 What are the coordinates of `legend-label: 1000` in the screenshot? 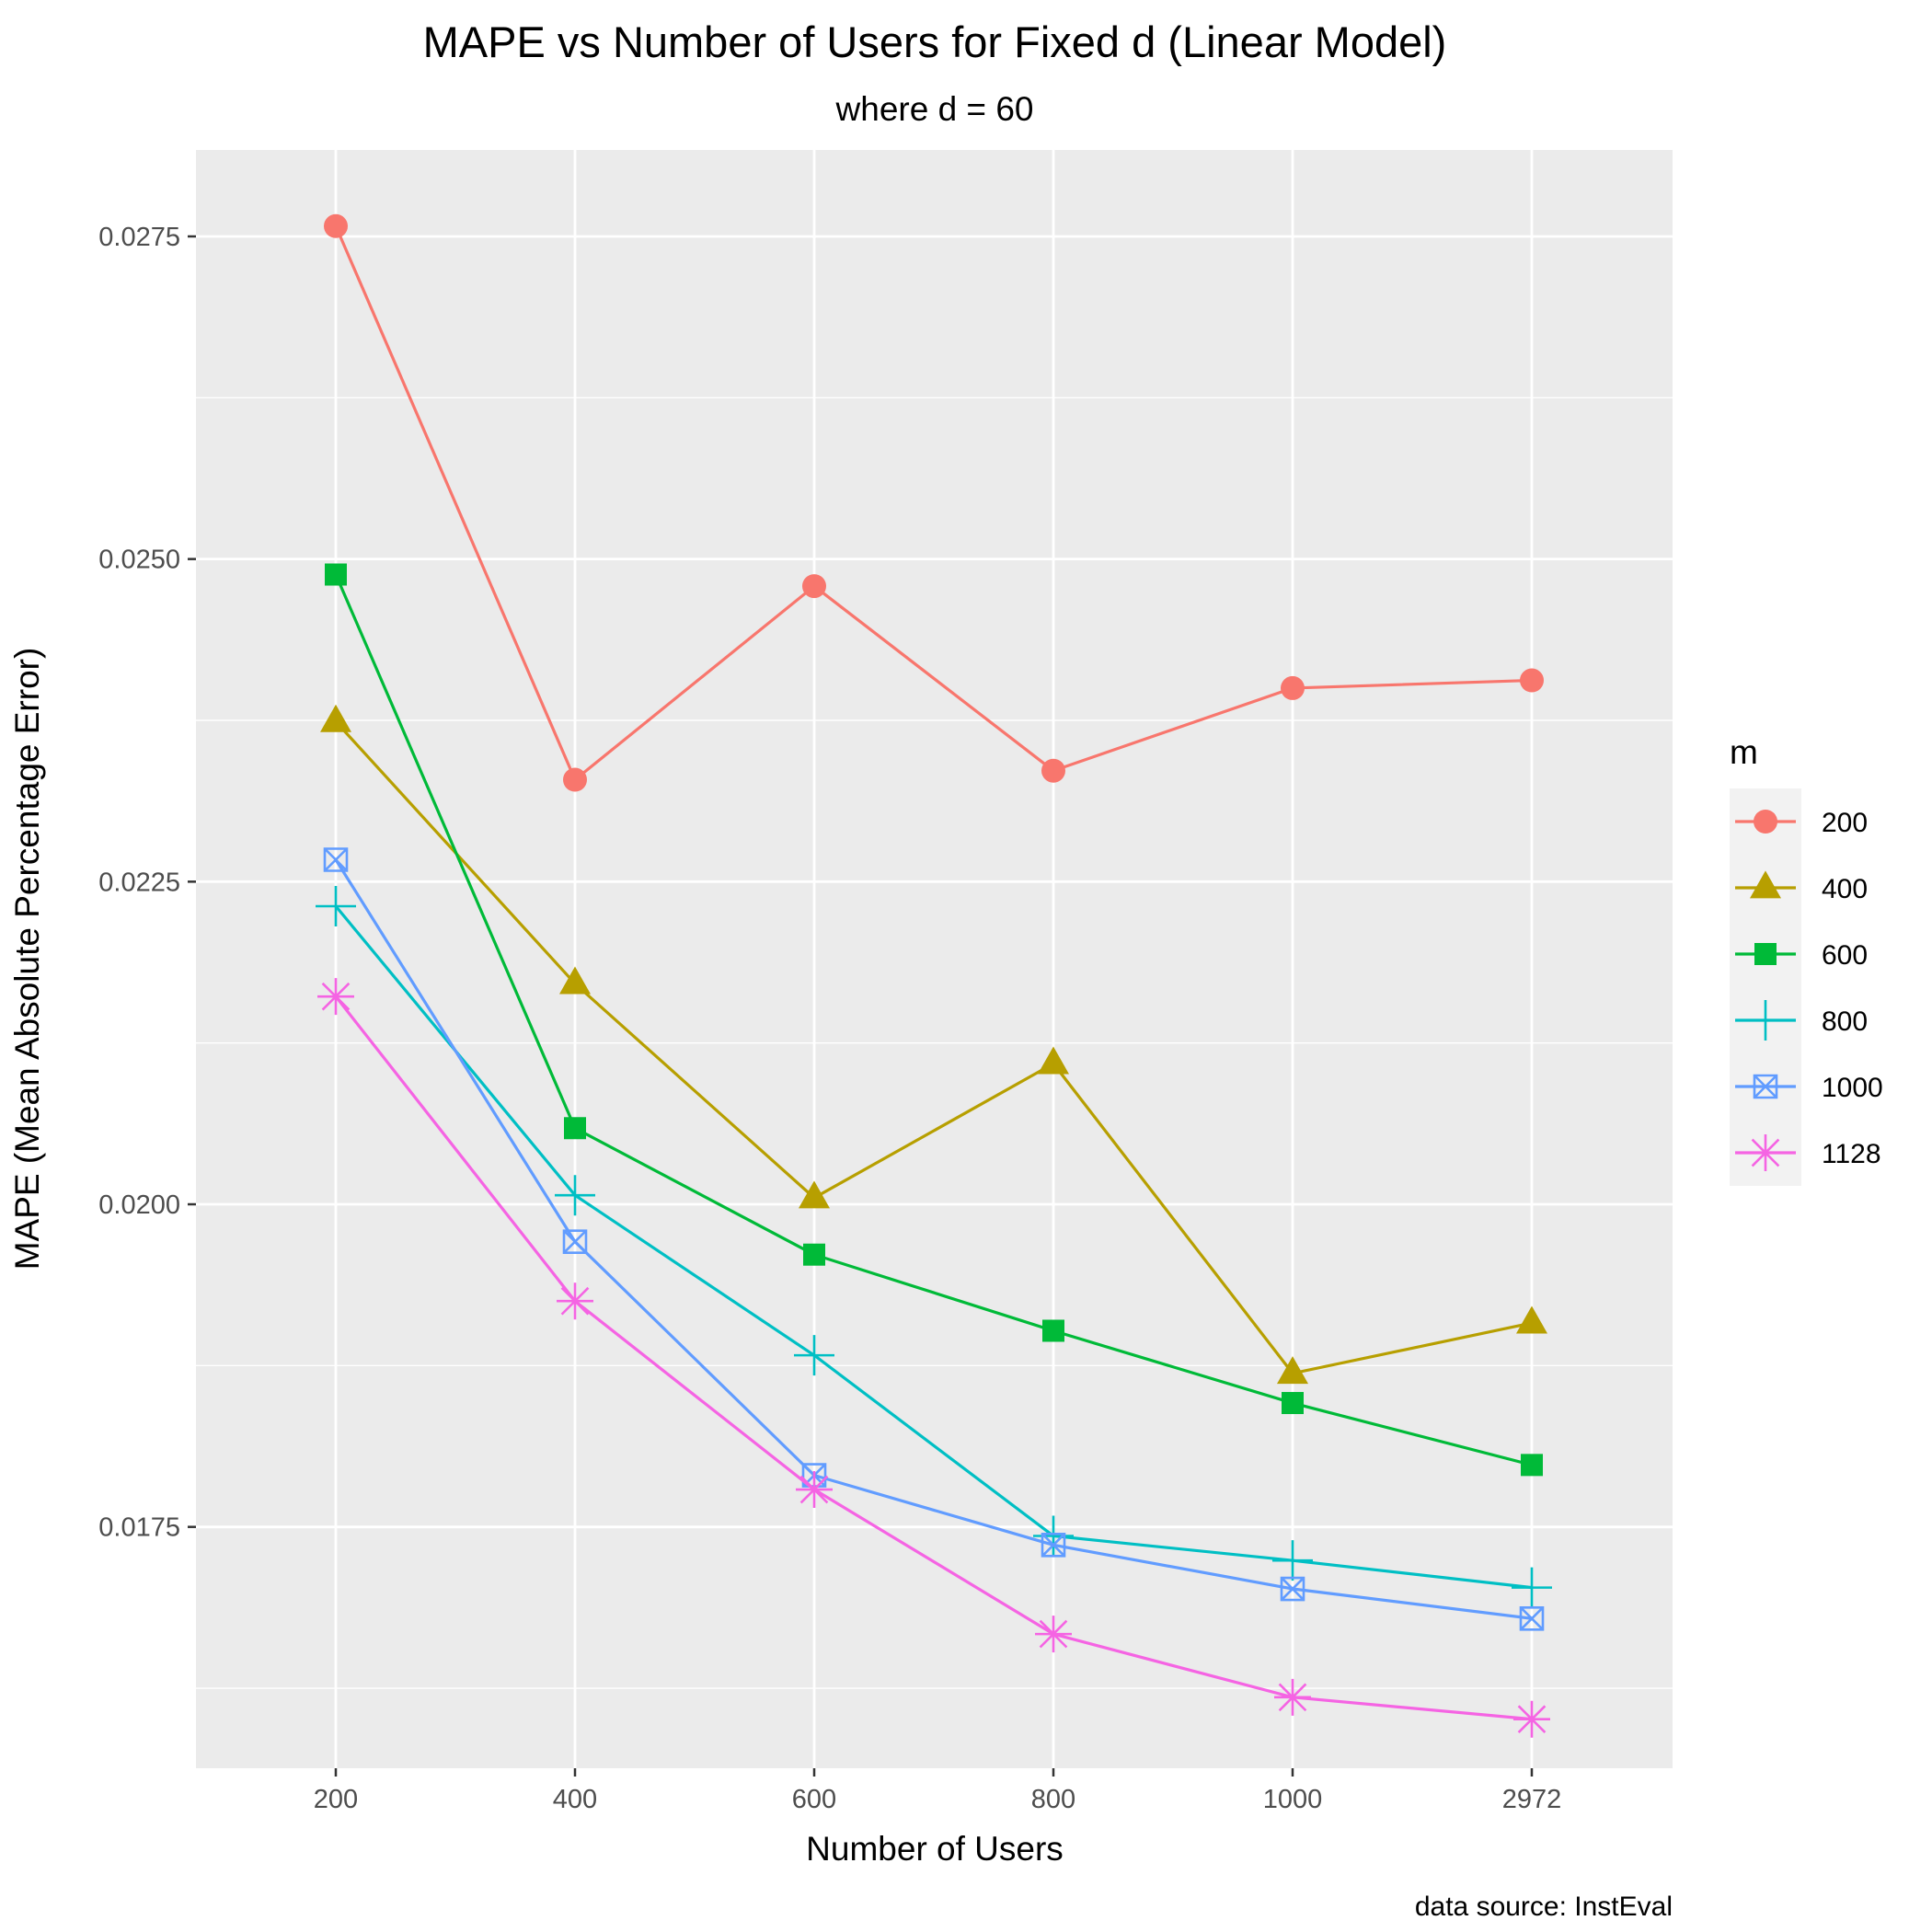 It's located at (1852, 1088).